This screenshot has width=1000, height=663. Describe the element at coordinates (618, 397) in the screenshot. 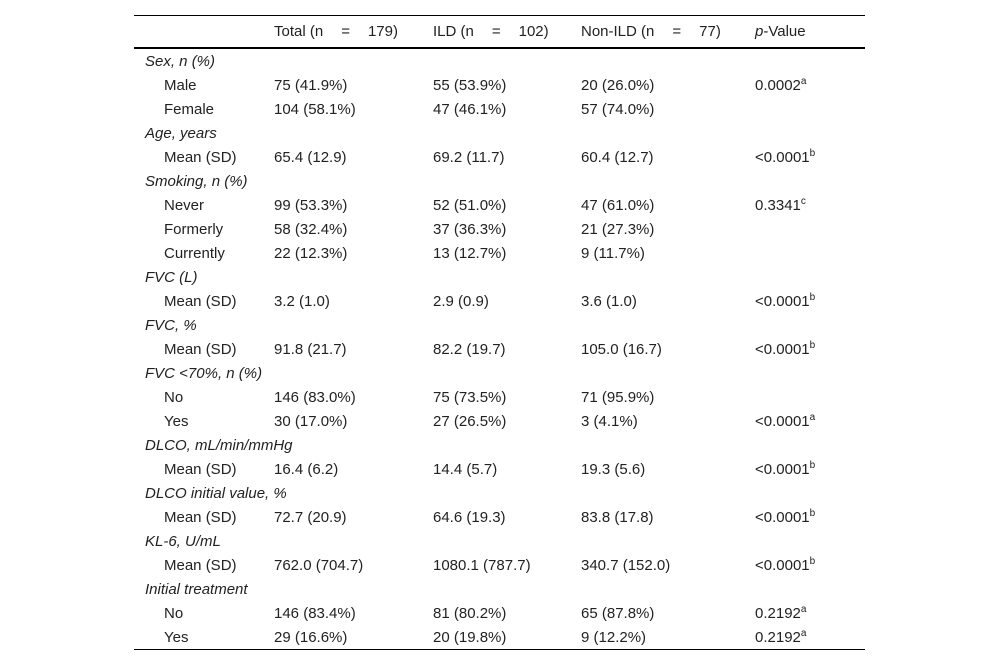

I see `cell: 71 (95.9%)` at that location.